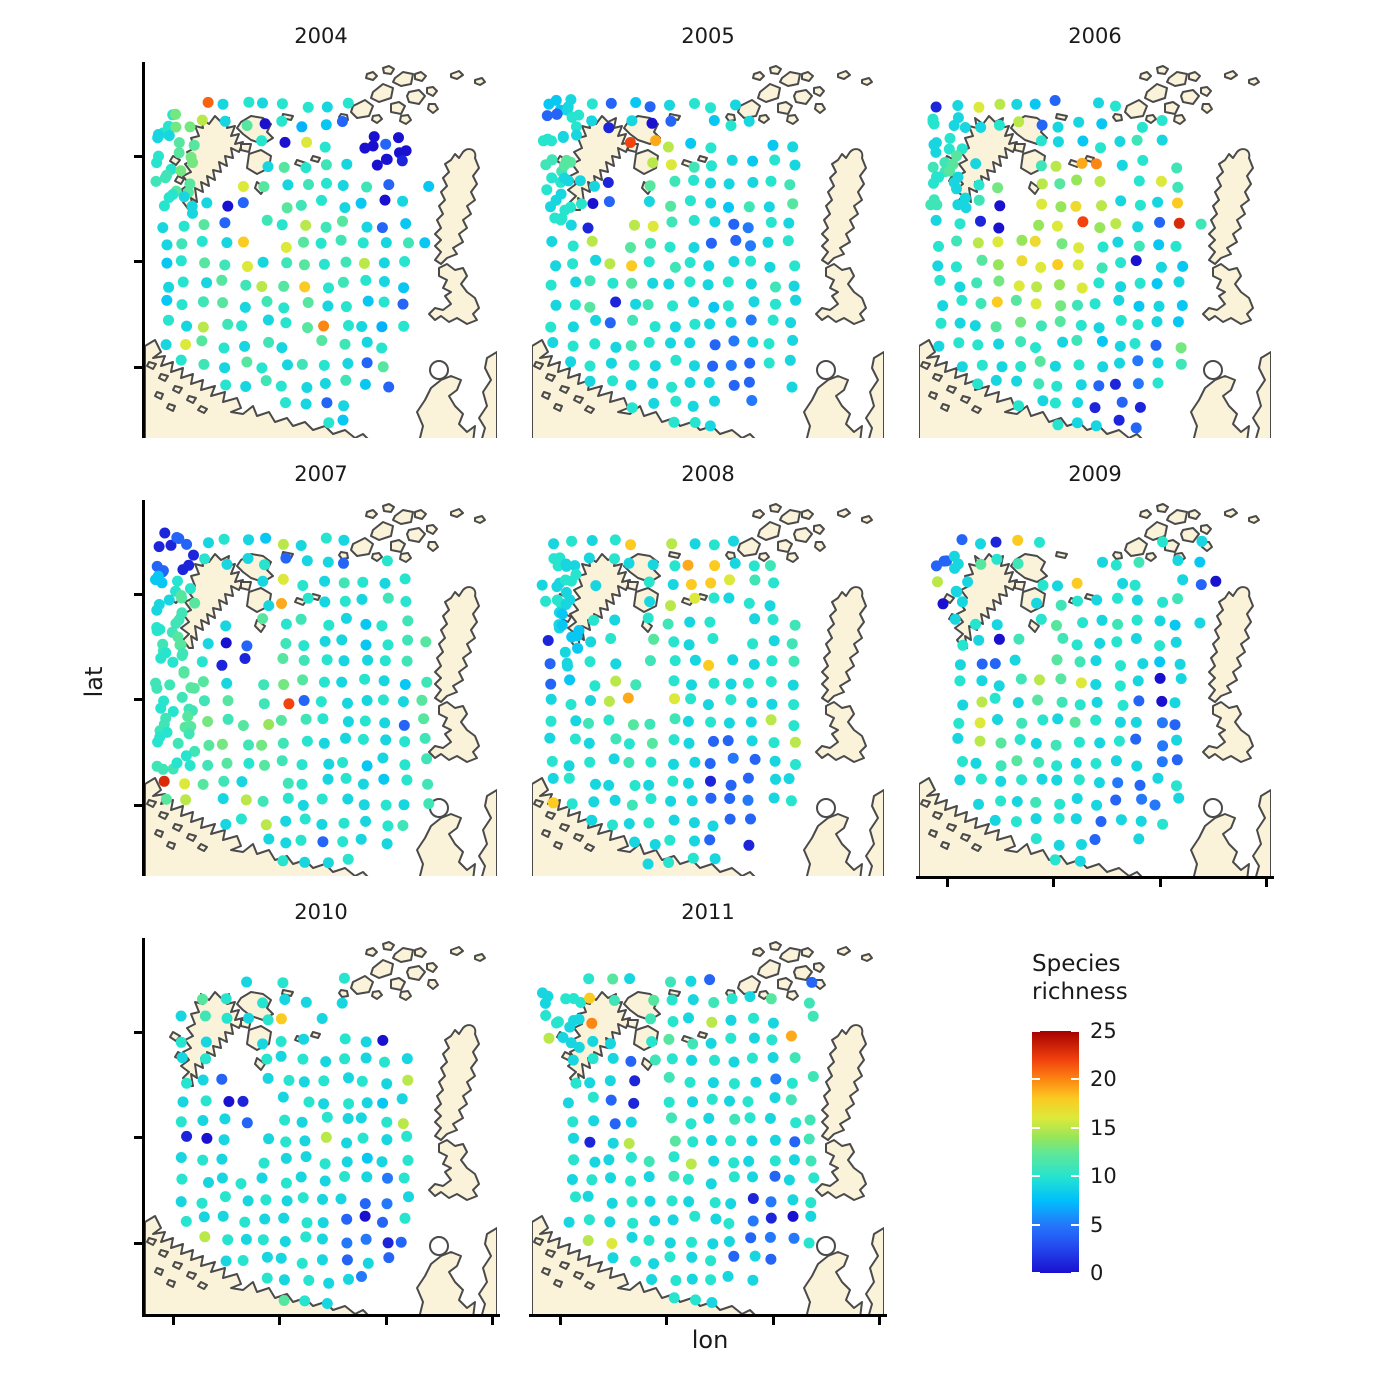  Describe the element at coordinates (321, 474) in the screenshot. I see `facet-title: 2007` at that location.